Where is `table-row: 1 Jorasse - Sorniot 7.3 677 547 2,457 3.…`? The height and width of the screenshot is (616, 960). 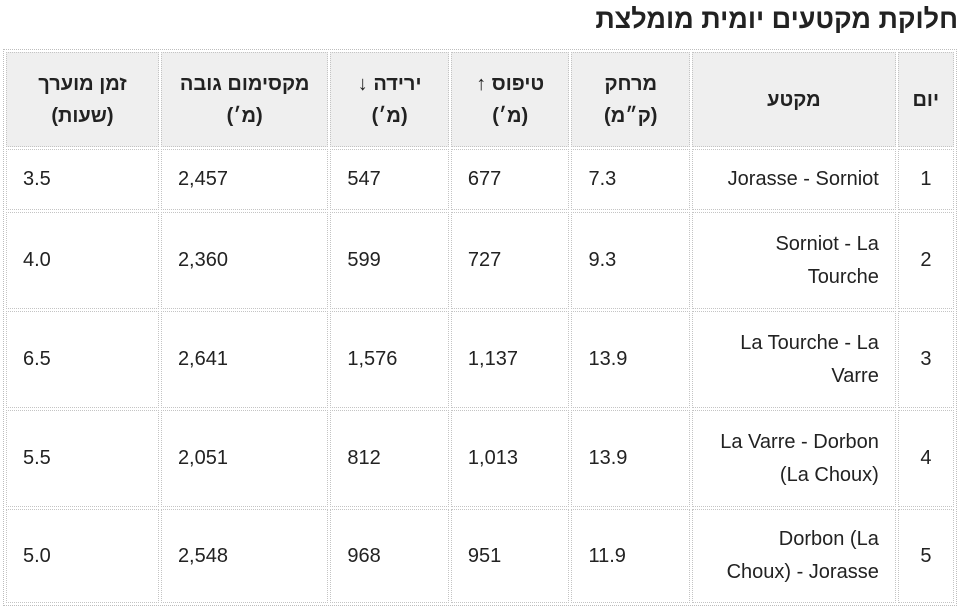 table-row: 1 Jorasse - Sorniot 7.3 677 547 2,457 3.… is located at coordinates (480, 179).